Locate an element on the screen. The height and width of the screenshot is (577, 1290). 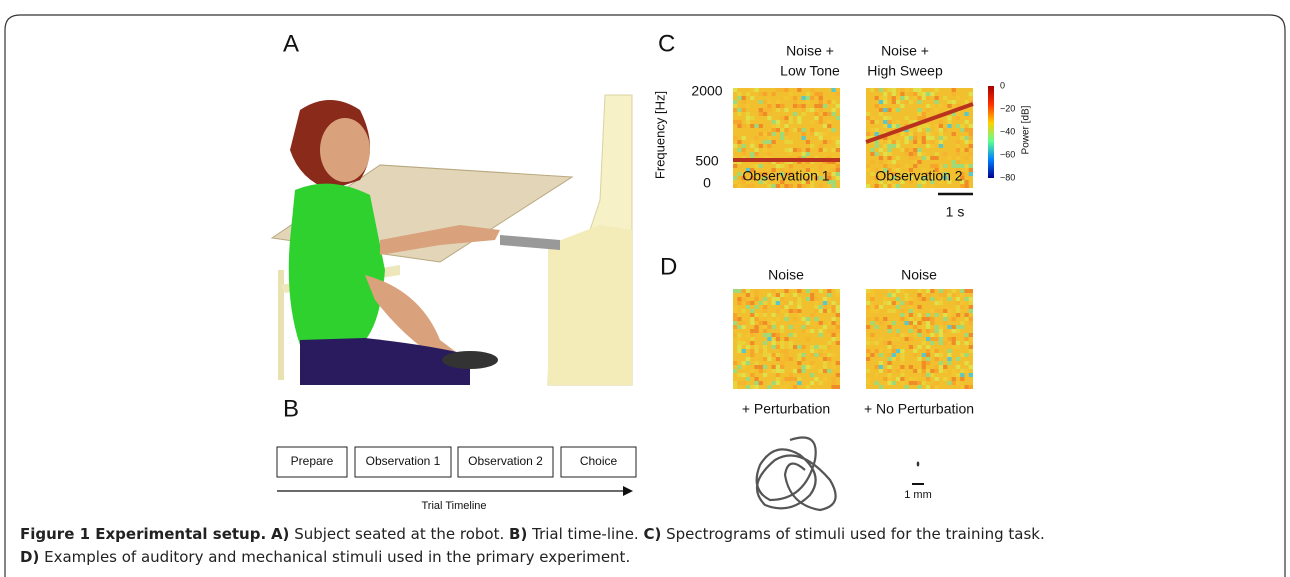
step-label: Observation 2 is located at coordinates (505, 461).